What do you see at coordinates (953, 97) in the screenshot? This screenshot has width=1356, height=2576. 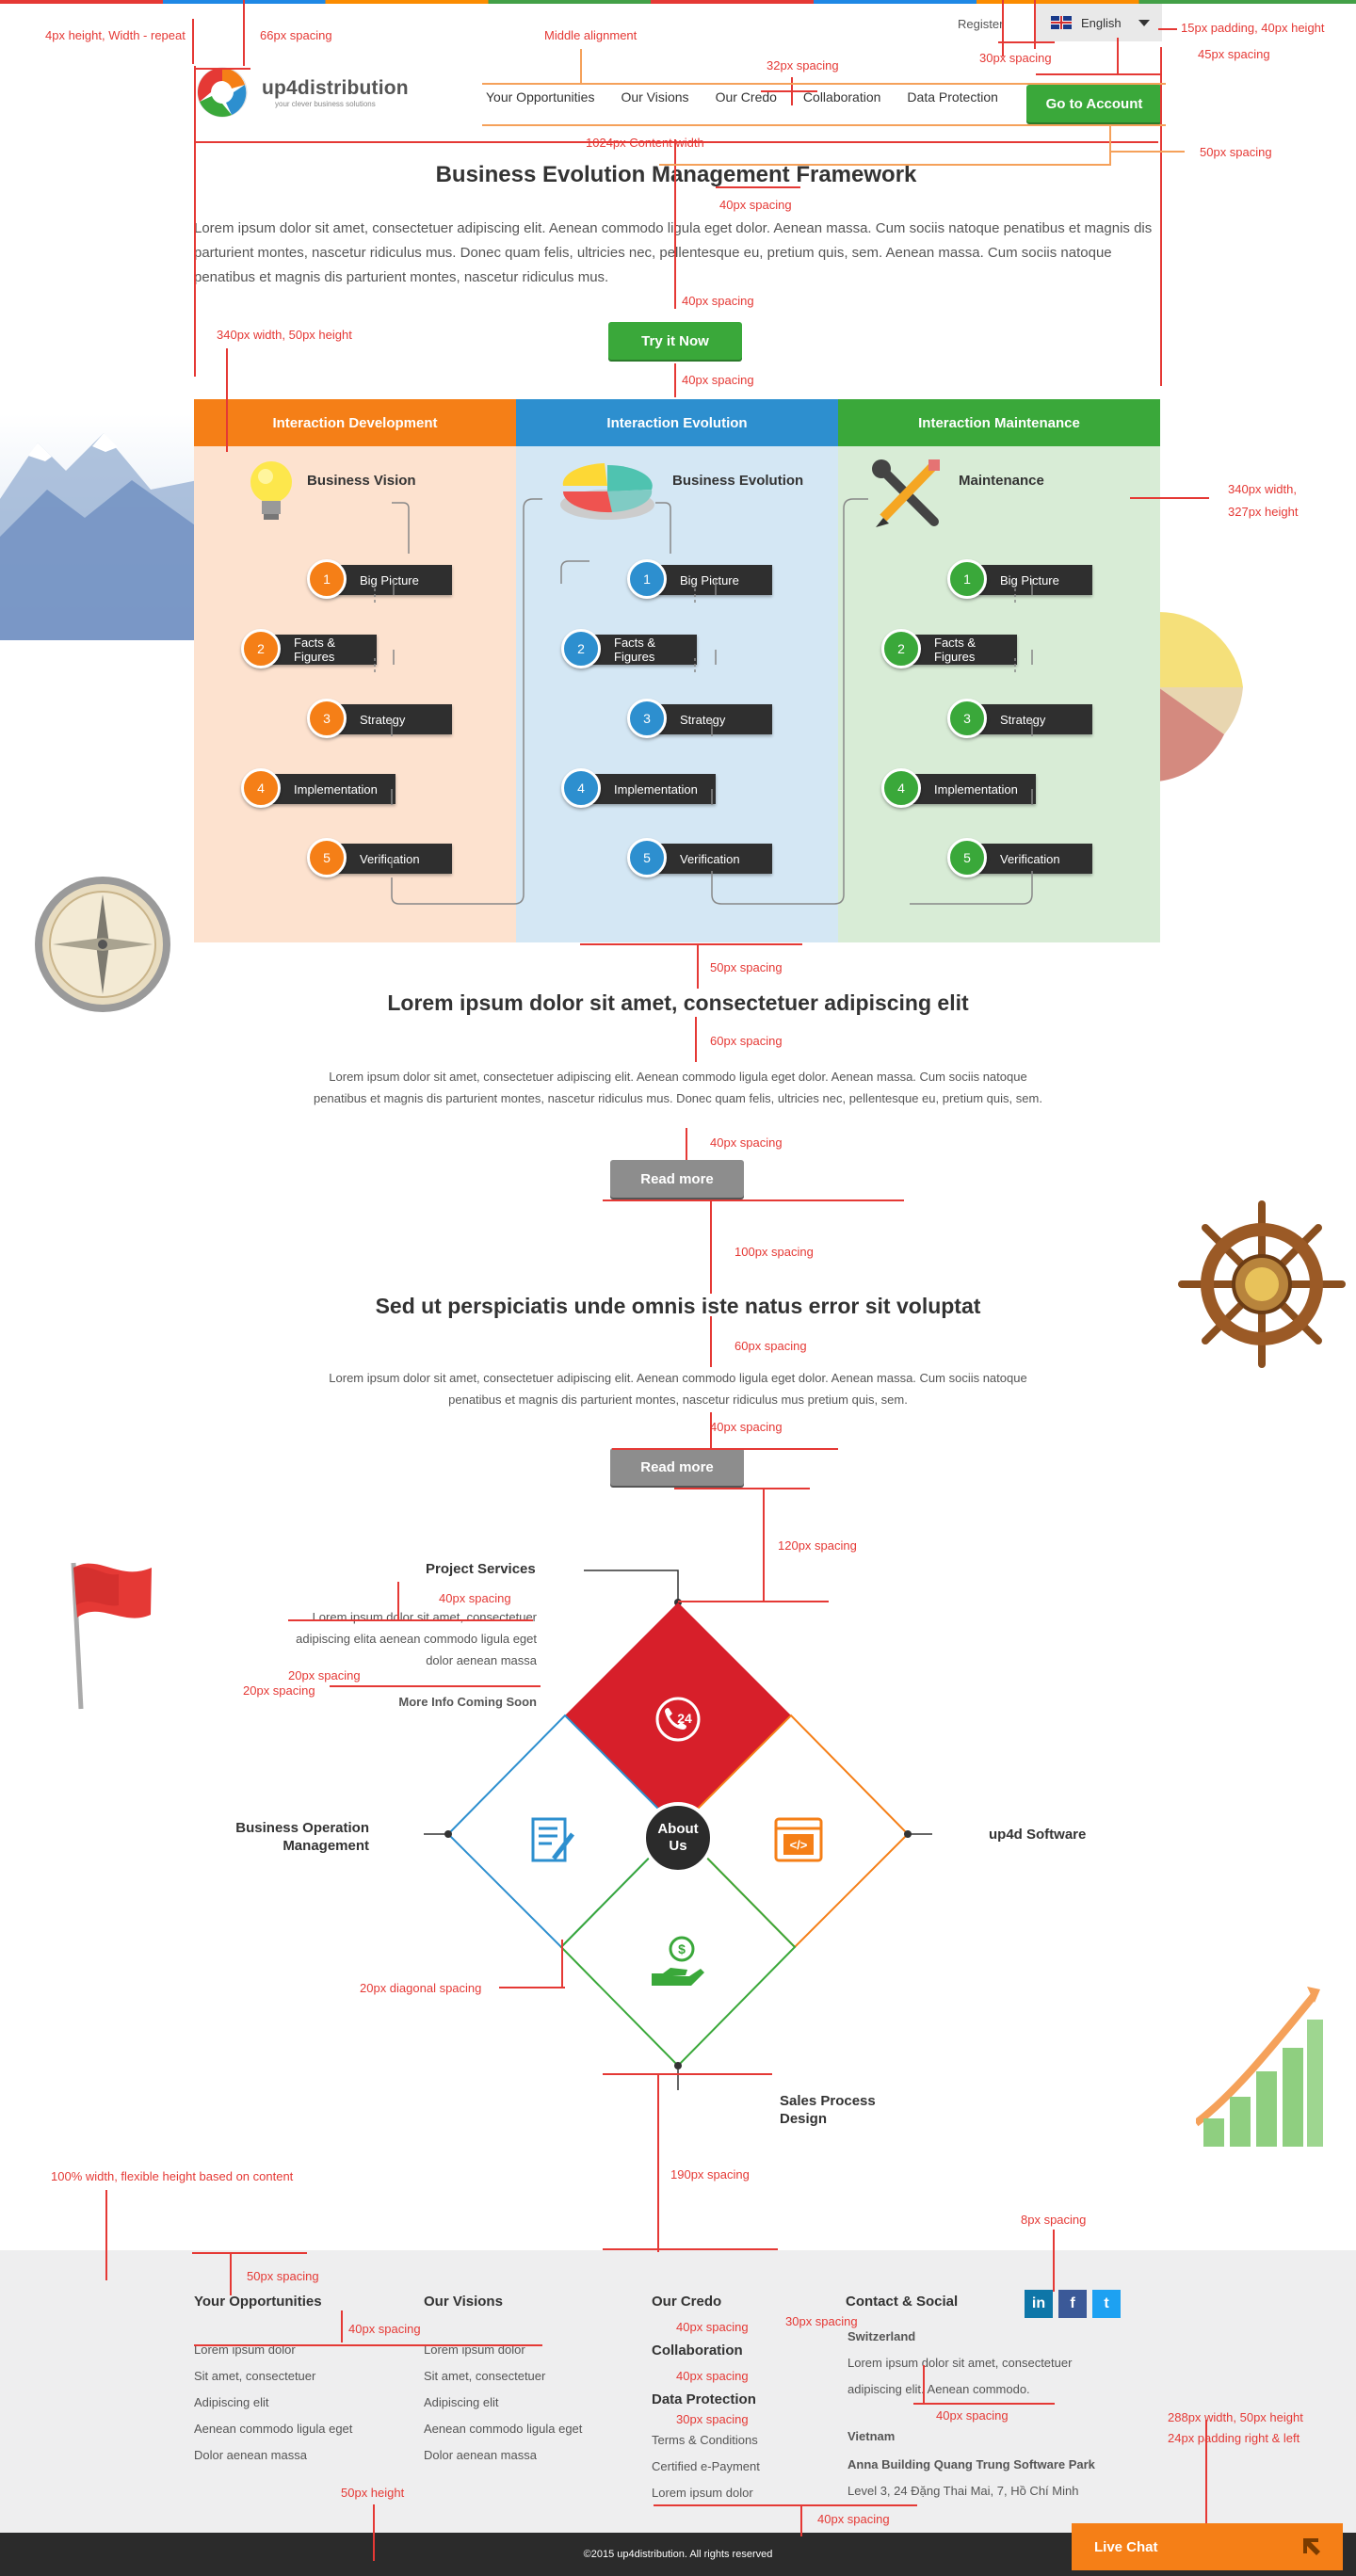 I see `nav-item-data-protection: Data Protection` at bounding box center [953, 97].